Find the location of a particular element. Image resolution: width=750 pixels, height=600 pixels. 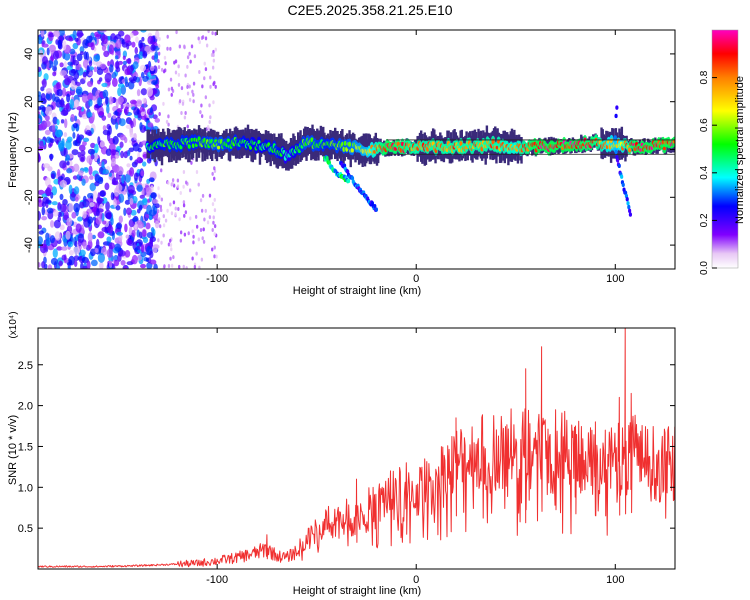

colorbar-label: Normalized spectral amplitude is located at coordinates (740, 150).